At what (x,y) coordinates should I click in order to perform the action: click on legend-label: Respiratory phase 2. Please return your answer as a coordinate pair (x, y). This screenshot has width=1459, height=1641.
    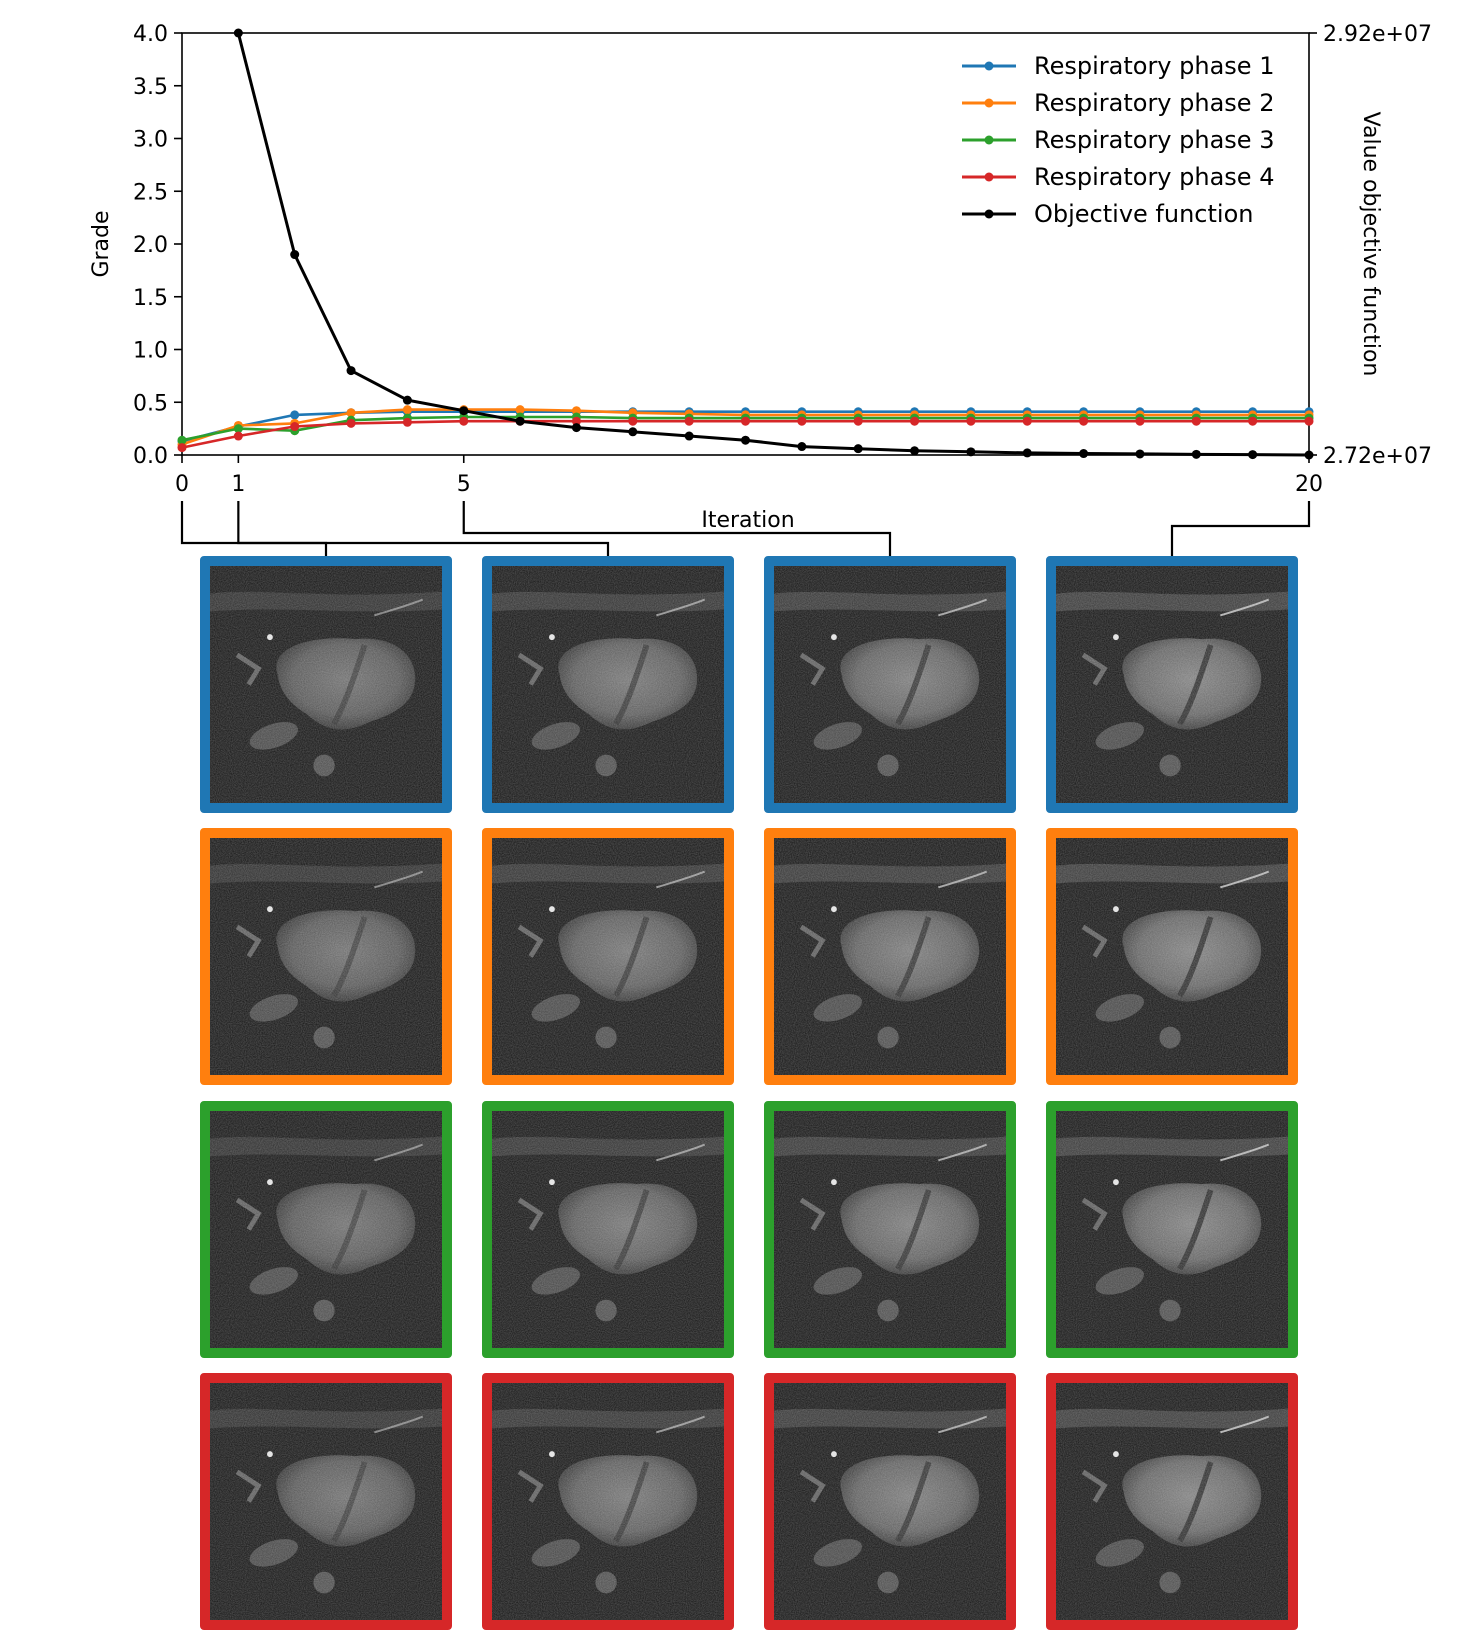
    Looking at the image, I should click on (1154, 103).